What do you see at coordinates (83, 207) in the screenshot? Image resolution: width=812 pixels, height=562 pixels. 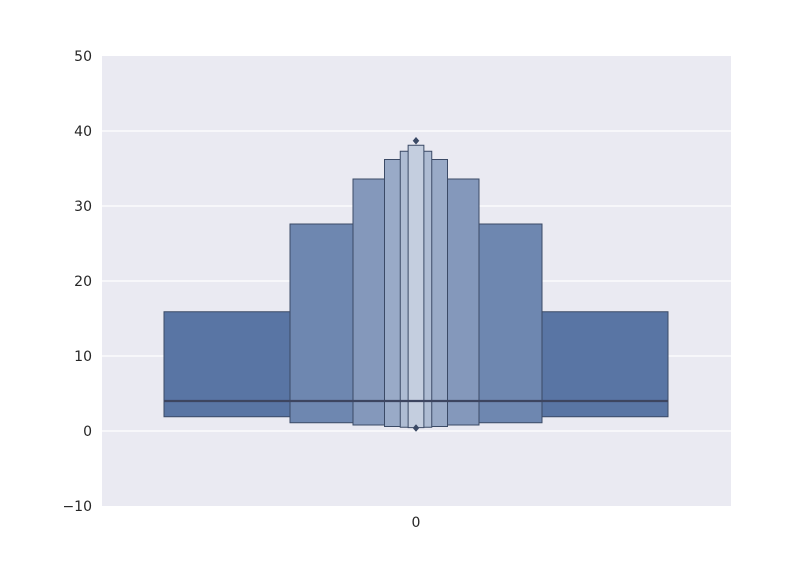 I see `y-tick-label: 30` at bounding box center [83, 207].